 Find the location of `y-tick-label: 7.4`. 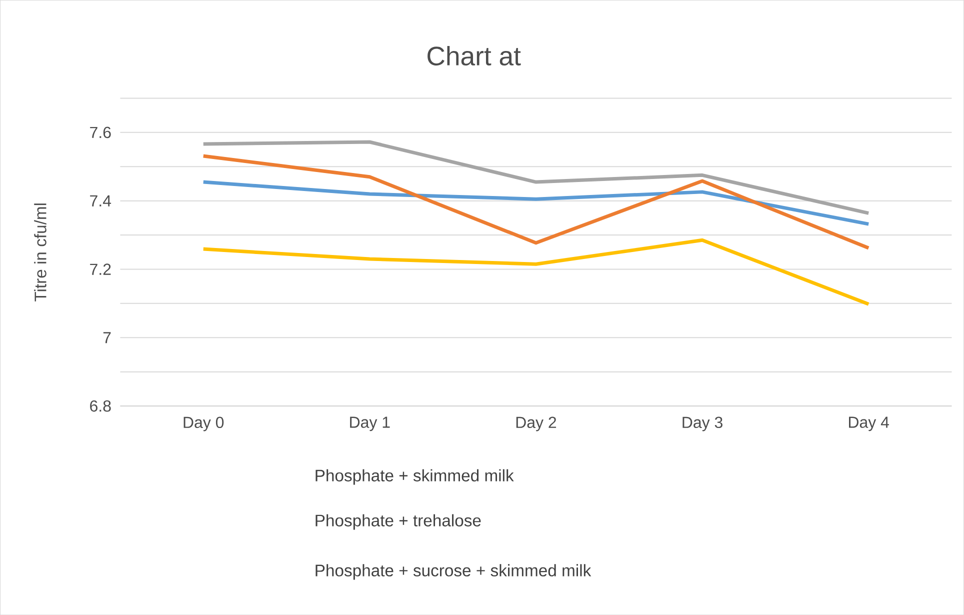

y-tick-label: 7.4 is located at coordinates (101, 200).